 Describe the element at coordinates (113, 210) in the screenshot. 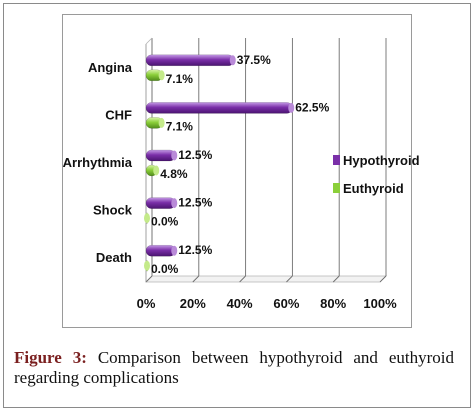

I see `category-label: Shock` at that location.